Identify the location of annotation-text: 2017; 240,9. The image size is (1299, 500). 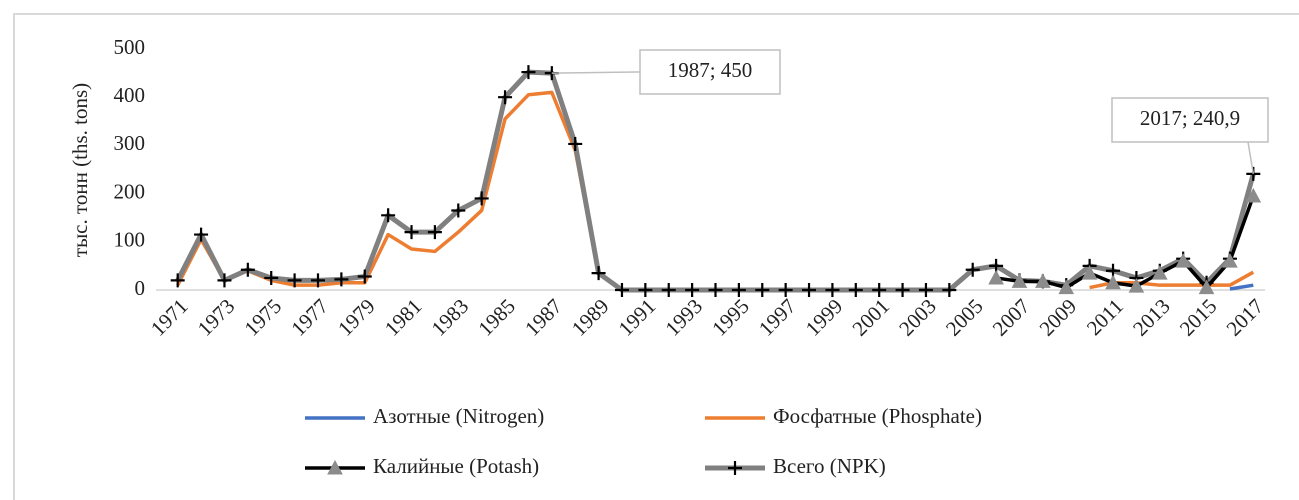
(1190, 118).